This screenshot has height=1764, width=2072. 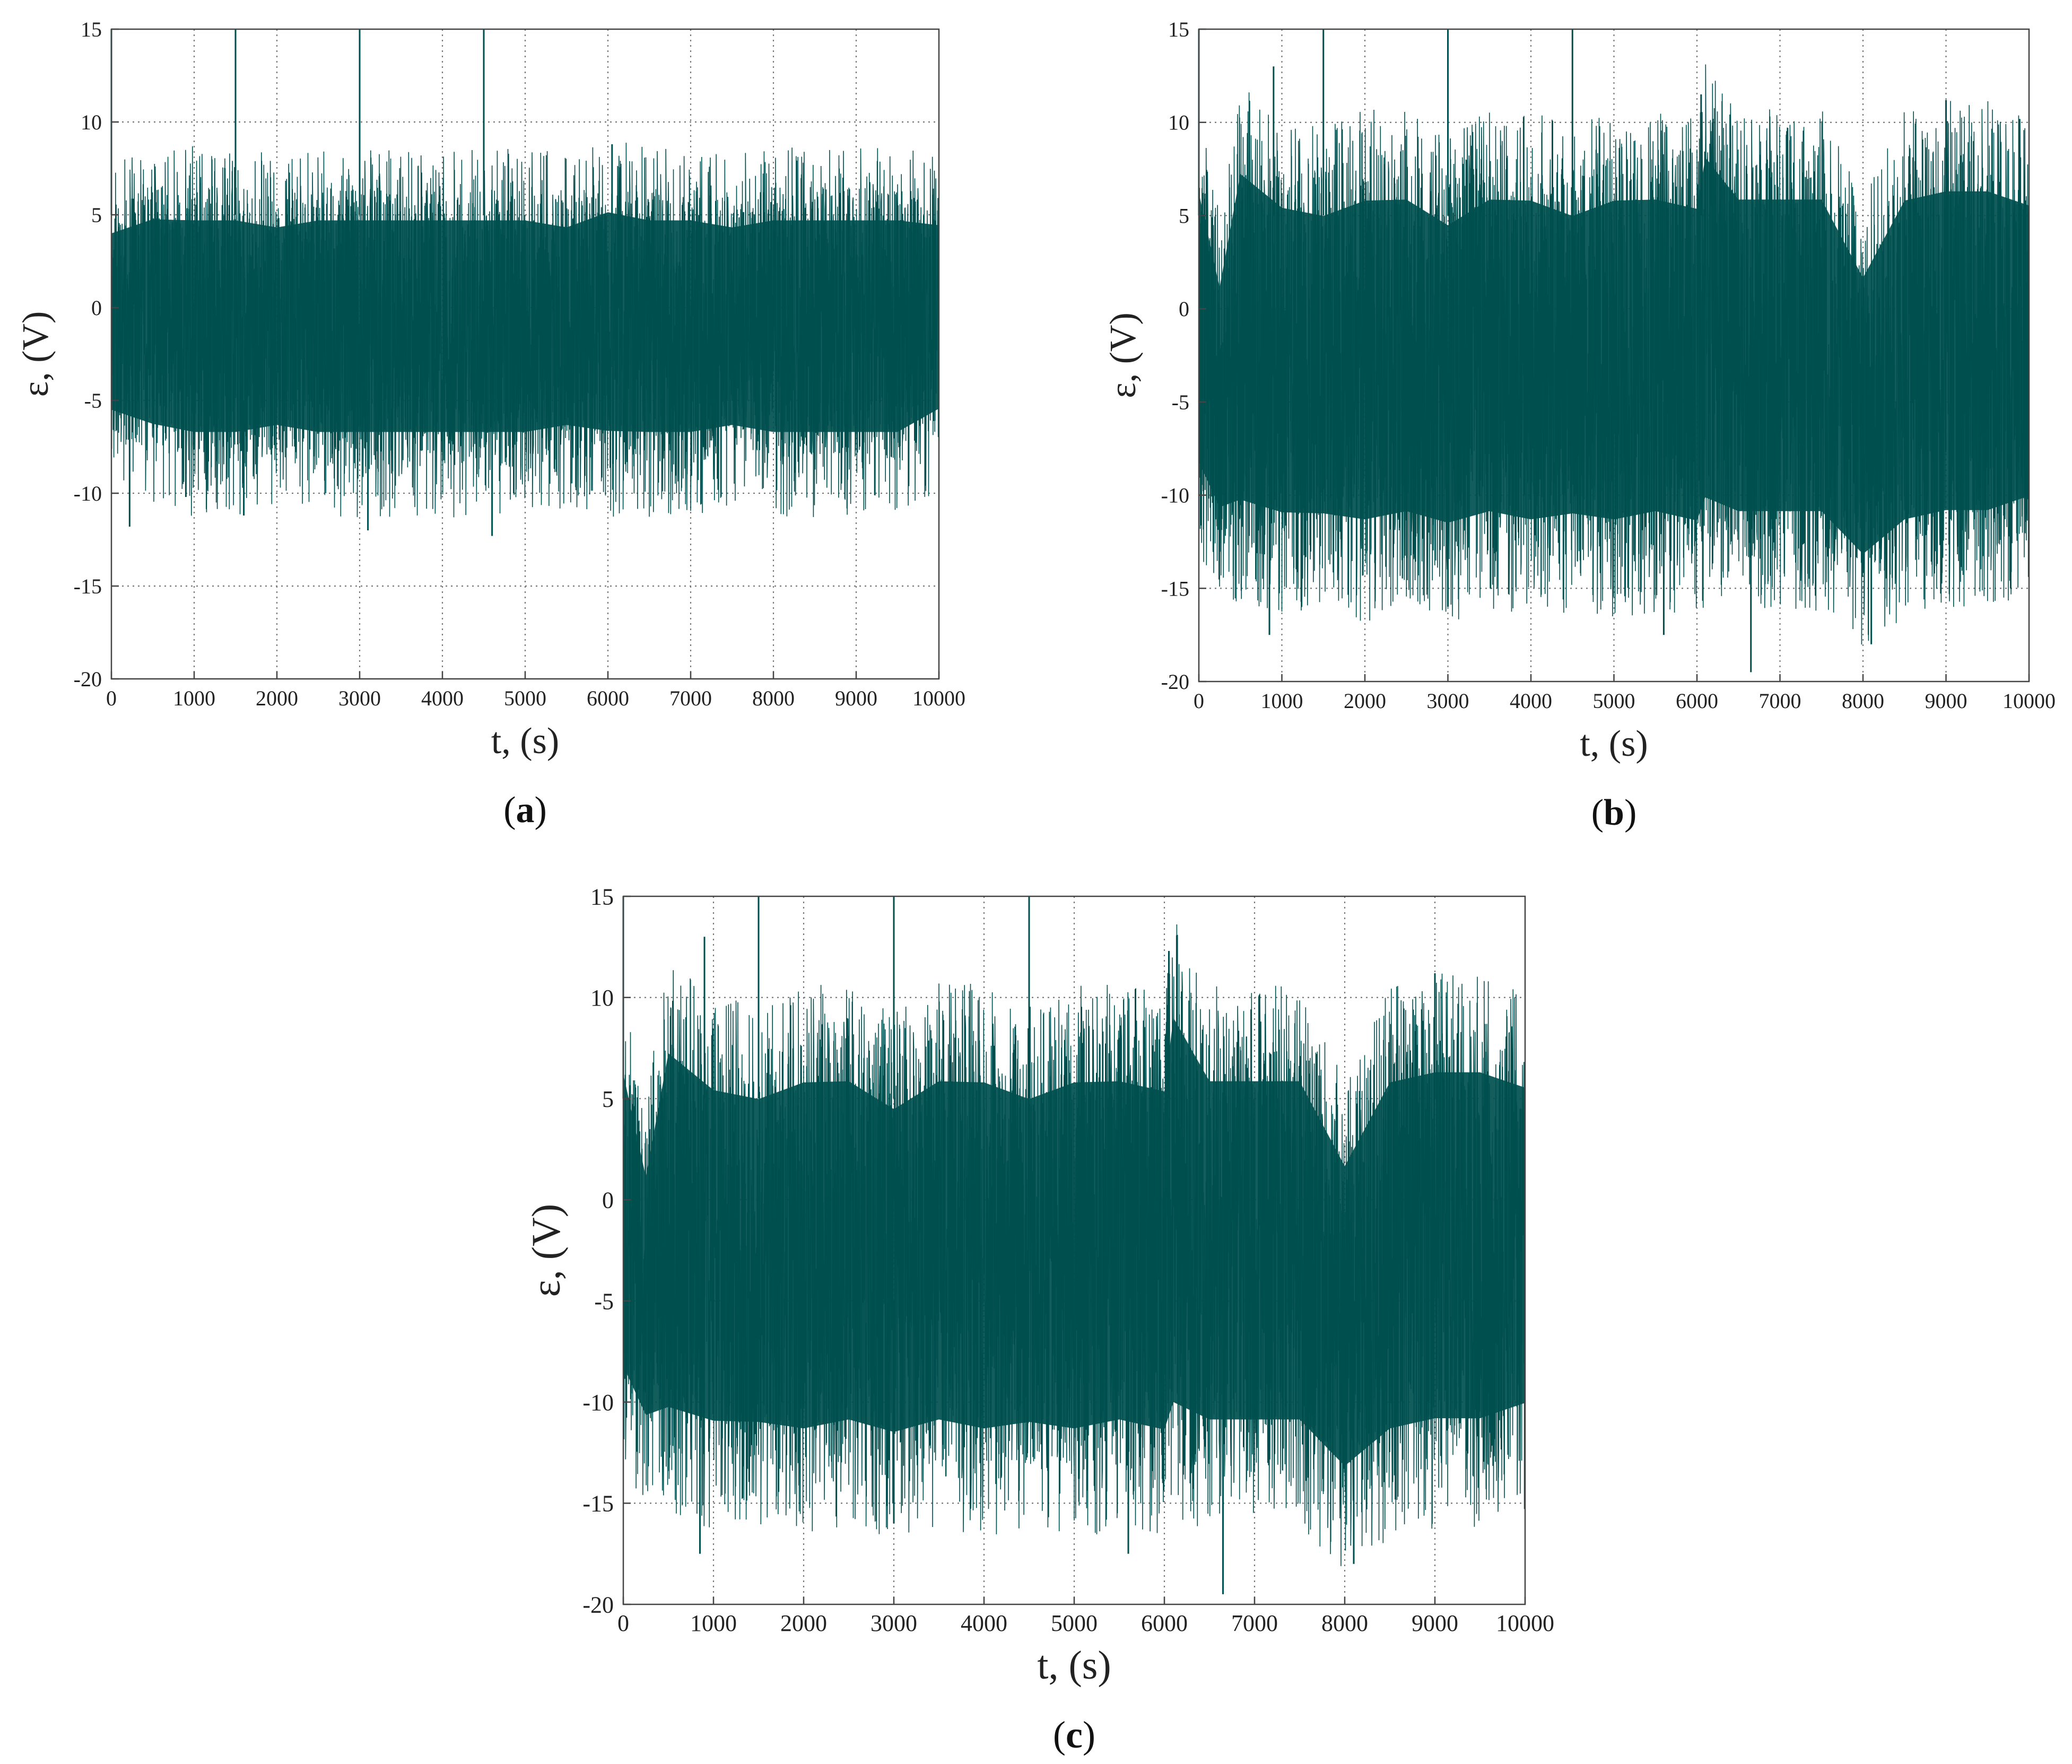 I want to click on panel-caption-letter: a, so click(x=525, y=811).